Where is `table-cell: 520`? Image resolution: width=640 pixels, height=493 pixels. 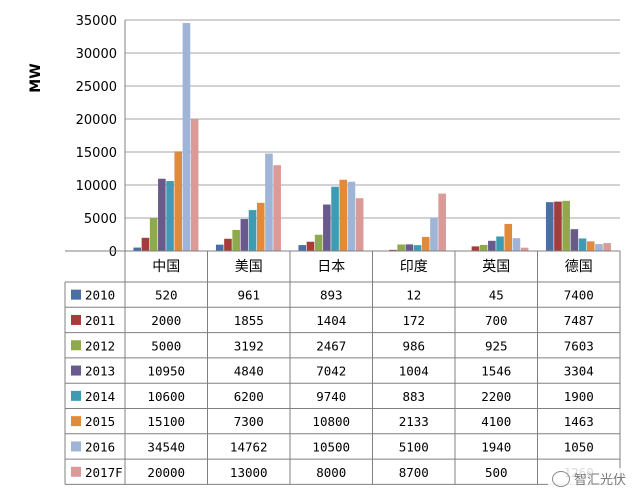
table-cell: 520 is located at coordinates (166, 295).